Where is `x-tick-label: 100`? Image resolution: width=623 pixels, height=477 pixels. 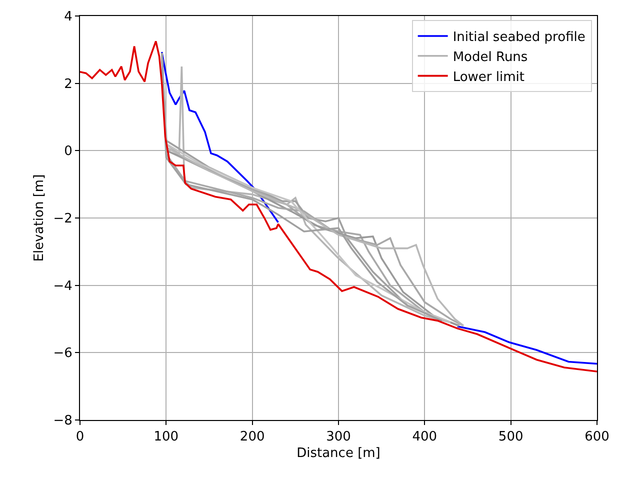 x-tick-label: 100 is located at coordinates (166, 437).